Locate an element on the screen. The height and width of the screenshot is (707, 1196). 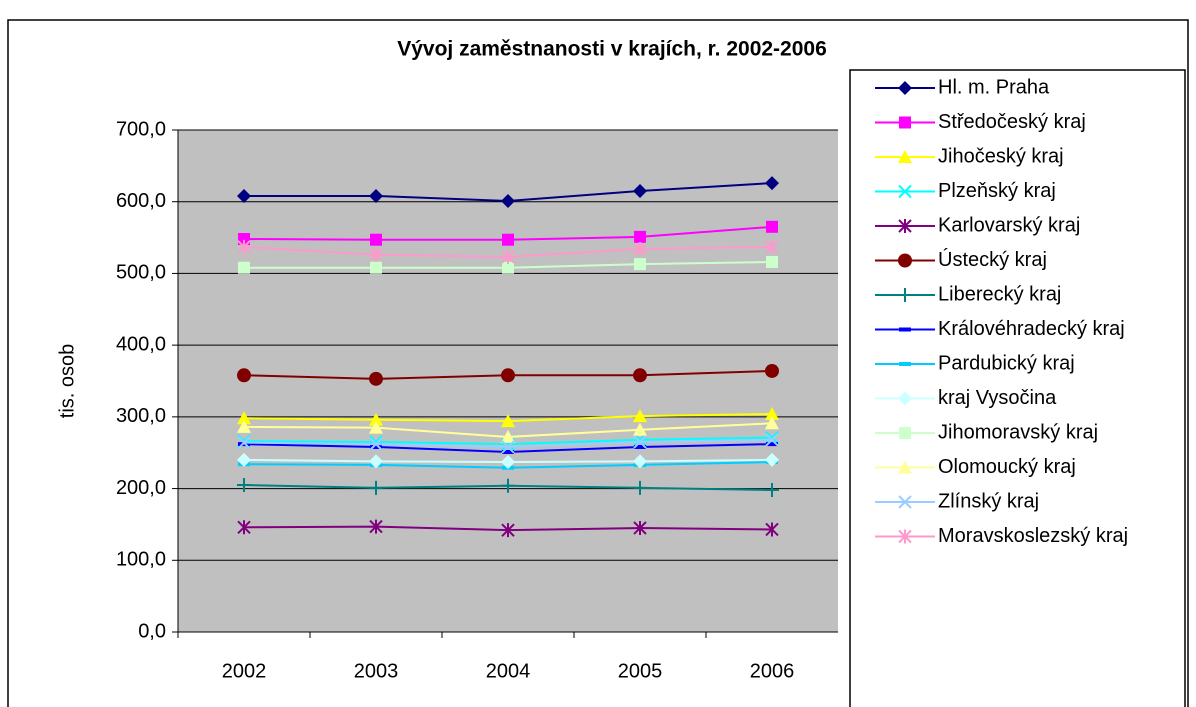
x-tick-label: 2006 is located at coordinates (772, 671).